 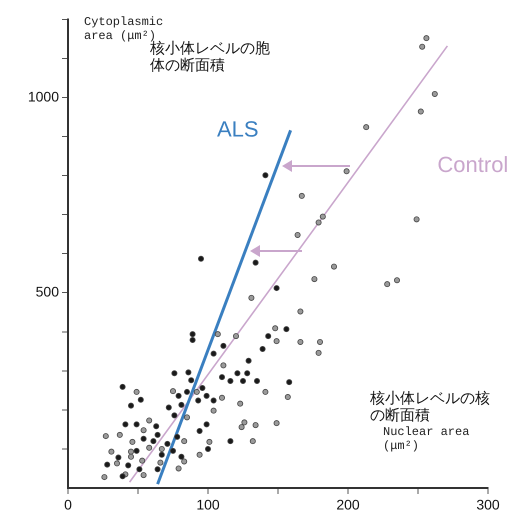 What do you see at coordinates (48, 292) in the screenshot?
I see `y-tick-label: 500` at bounding box center [48, 292].